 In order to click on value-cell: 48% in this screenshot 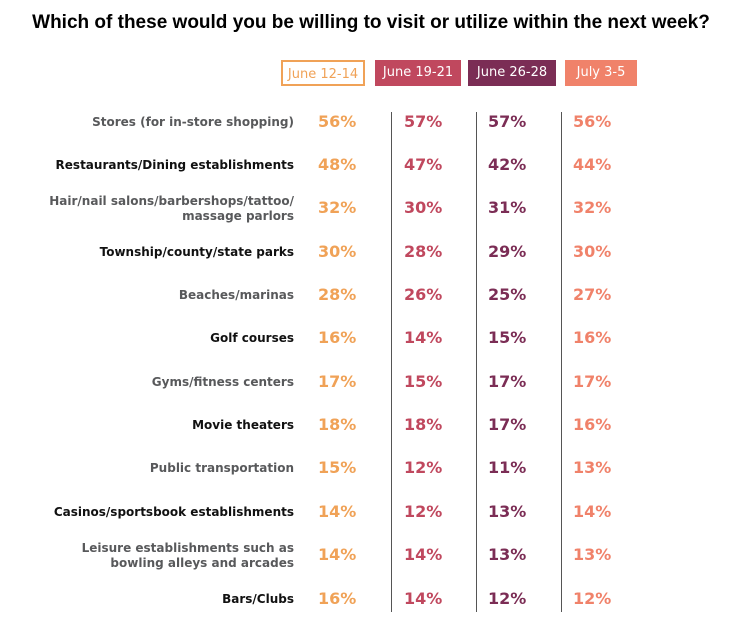, I will do `click(337, 164)`.